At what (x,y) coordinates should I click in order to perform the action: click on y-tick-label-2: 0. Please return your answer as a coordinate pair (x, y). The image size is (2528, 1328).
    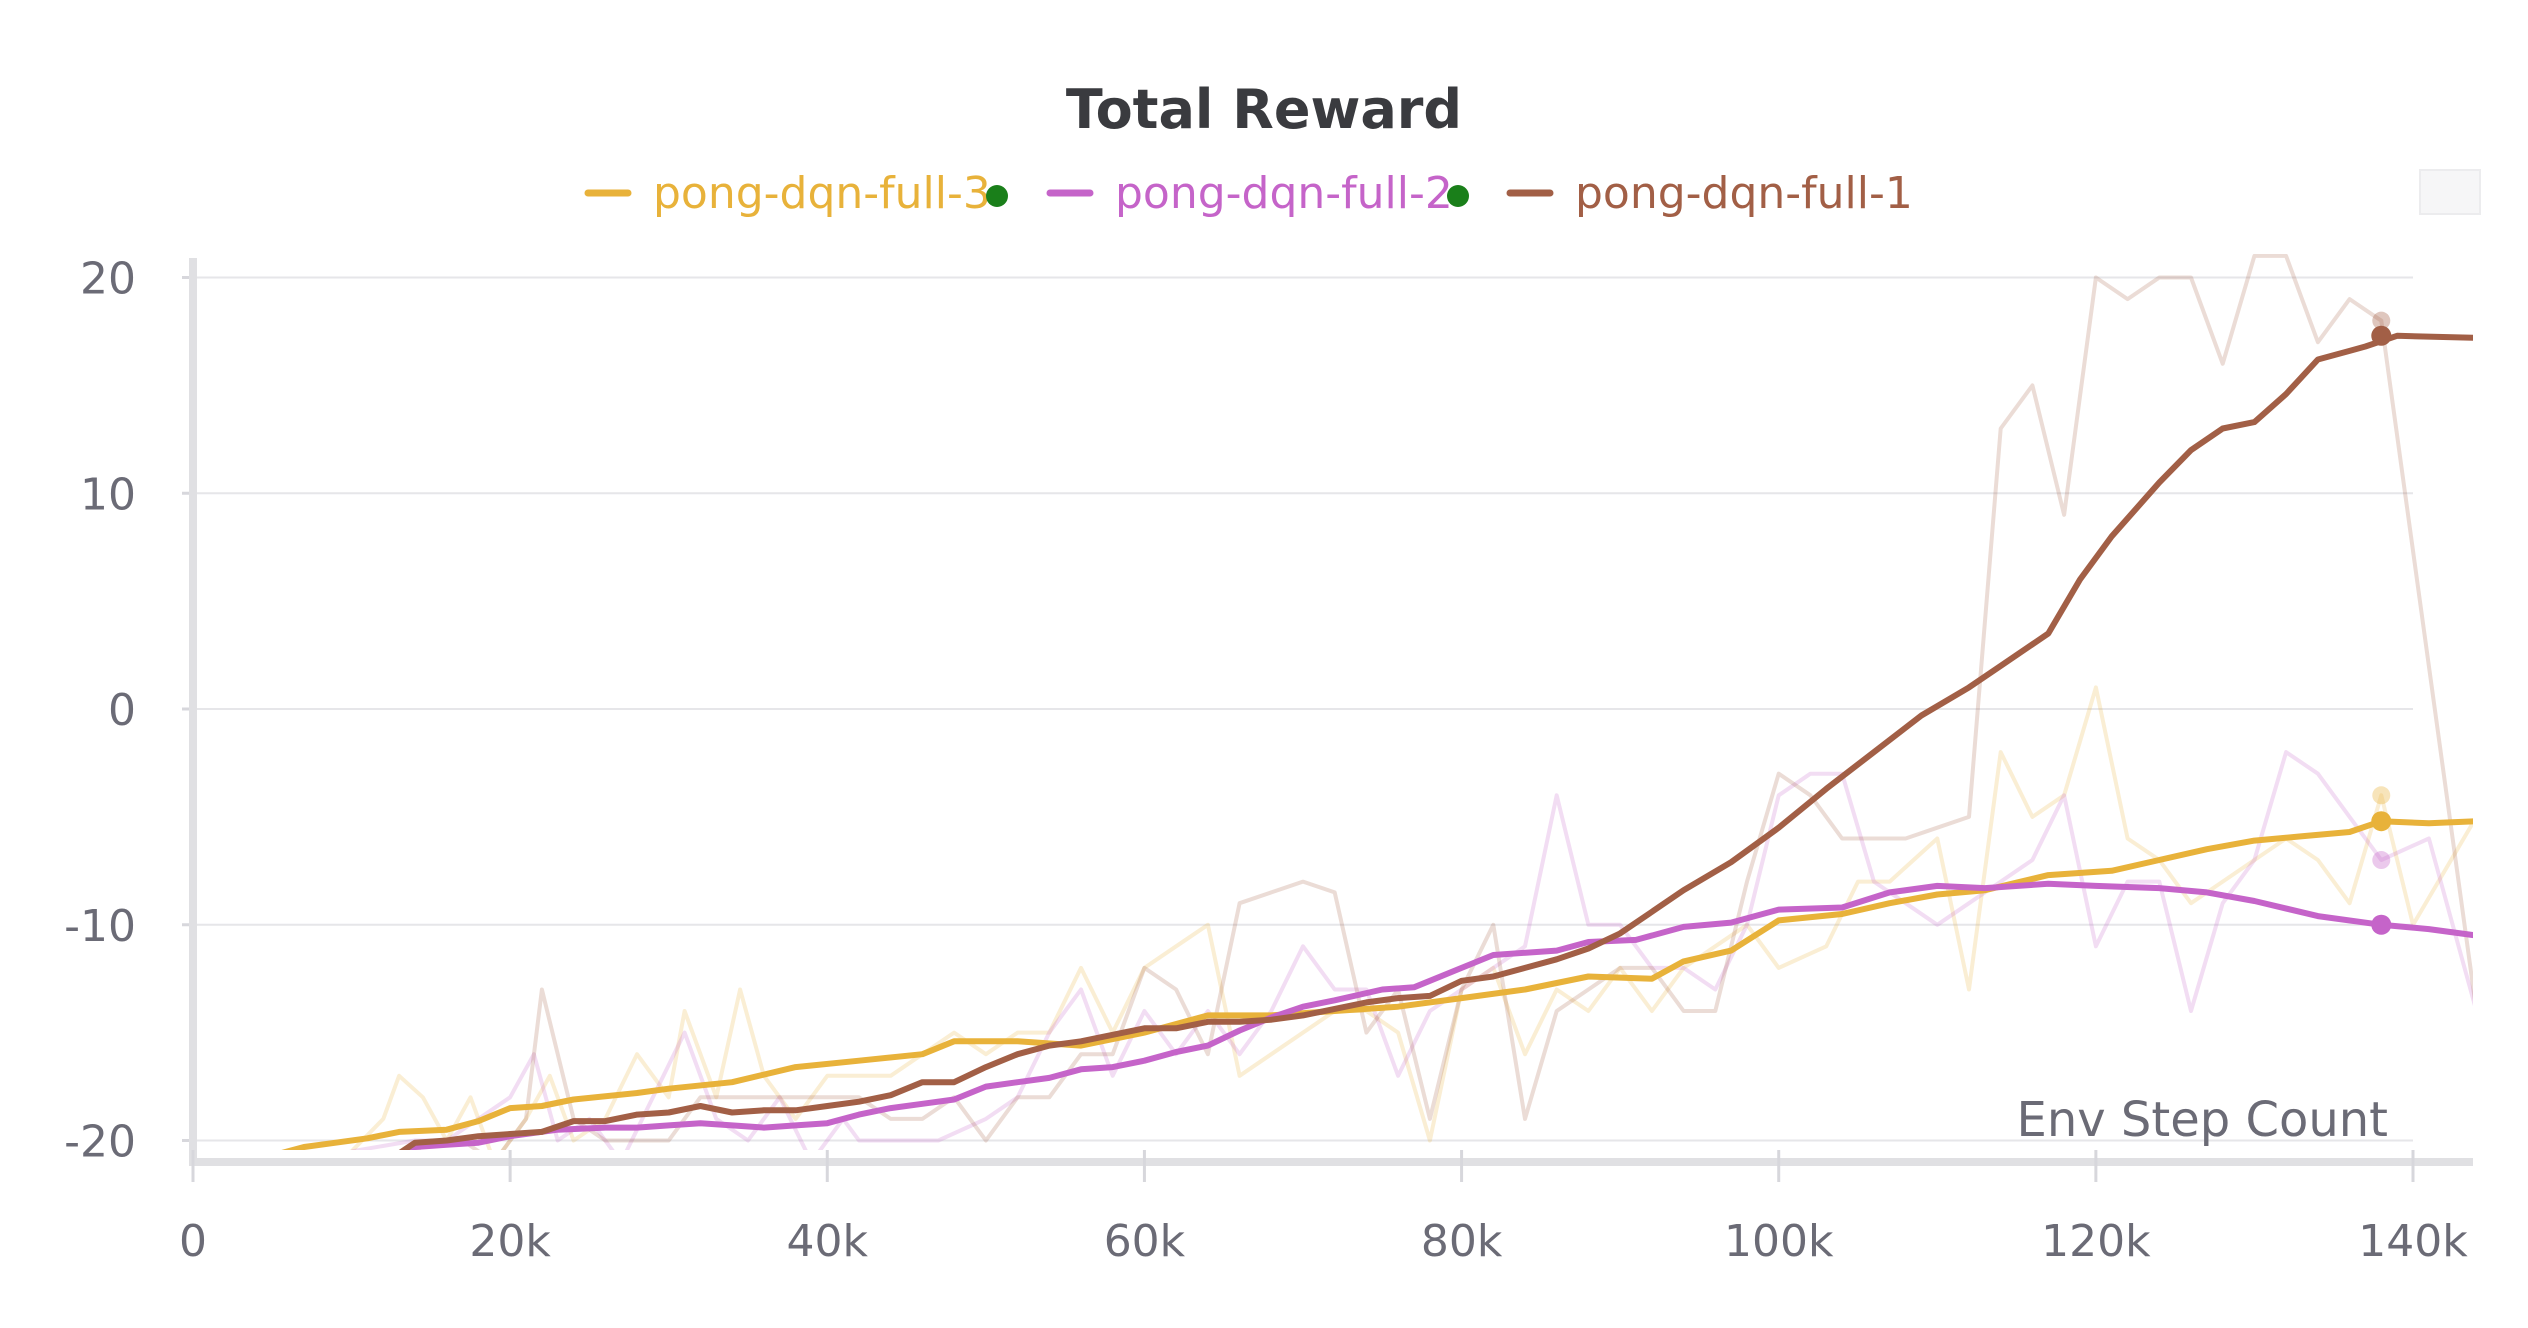
    Looking at the image, I should click on (122, 710).